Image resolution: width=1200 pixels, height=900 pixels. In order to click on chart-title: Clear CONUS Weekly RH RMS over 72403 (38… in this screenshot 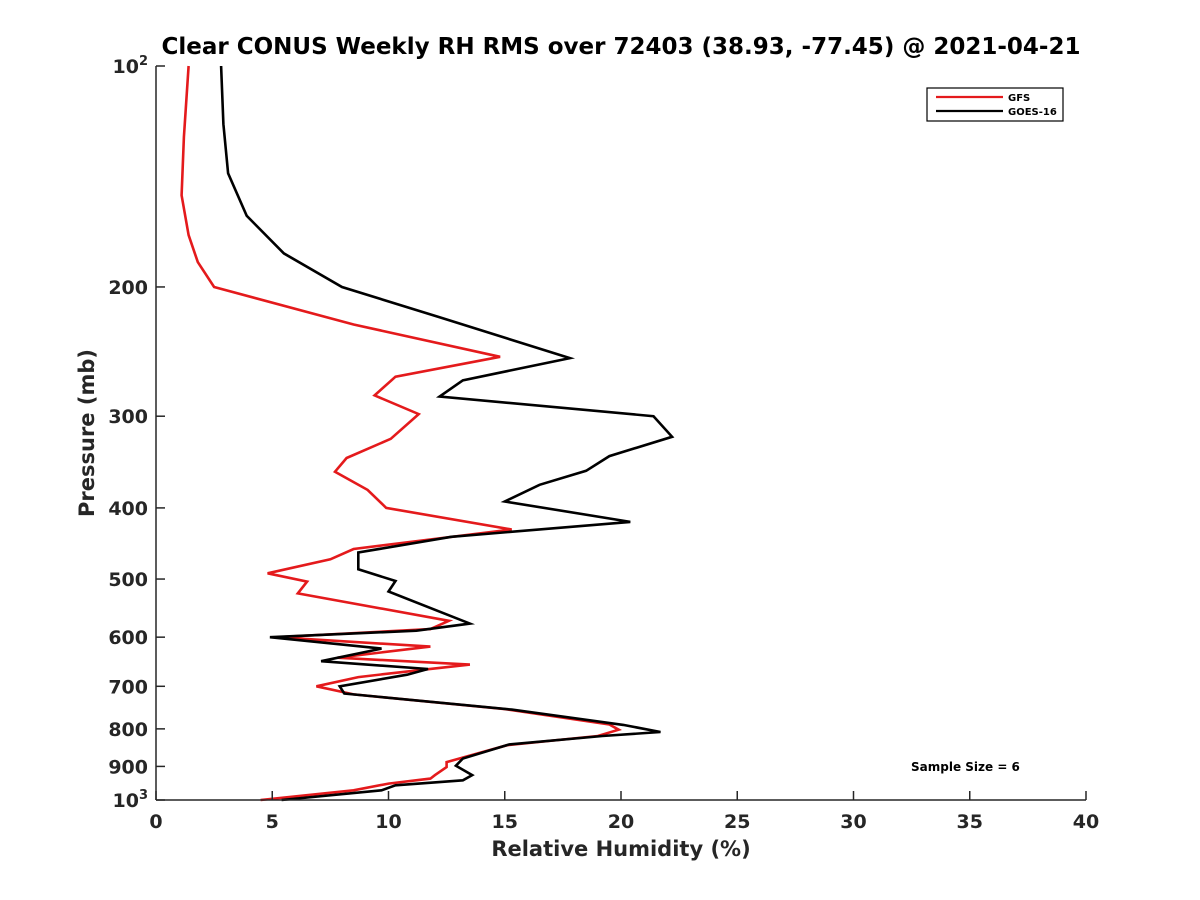, I will do `click(621, 47)`.